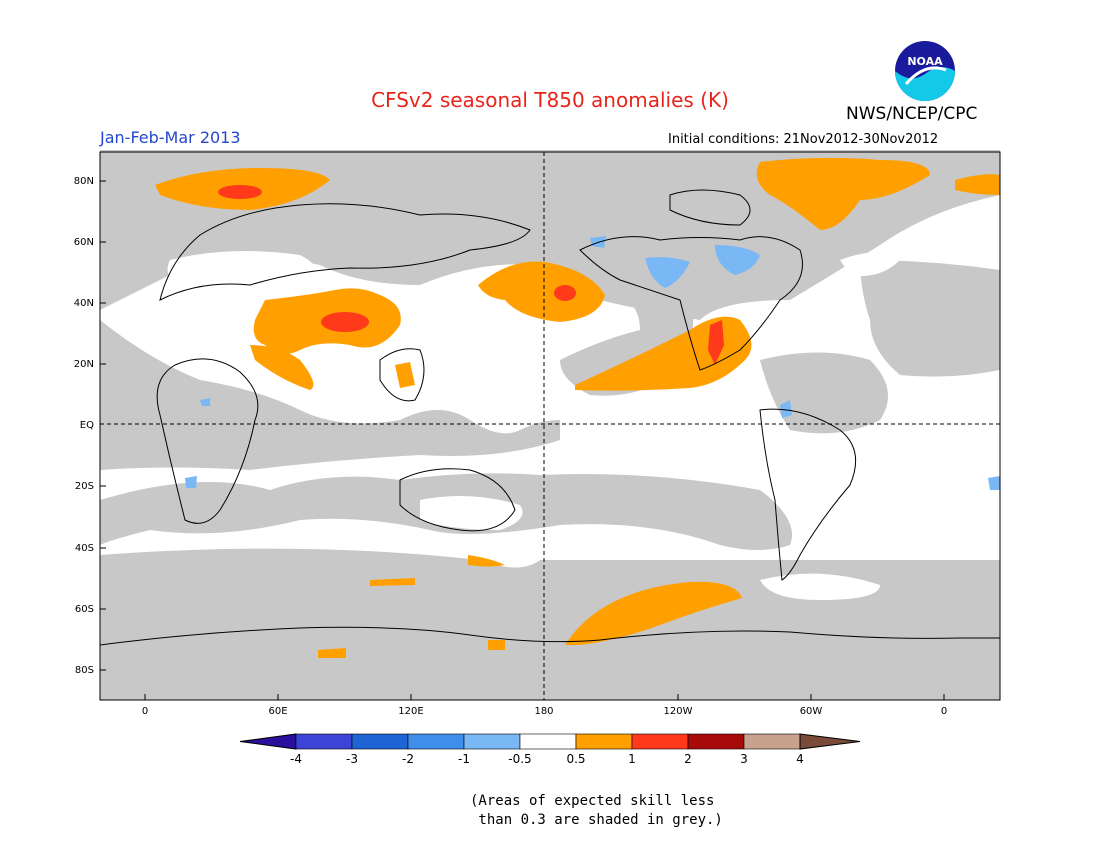 The image size is (1100, 850). I want to click on colorbar-tick-label: -1, so click(464, 759).